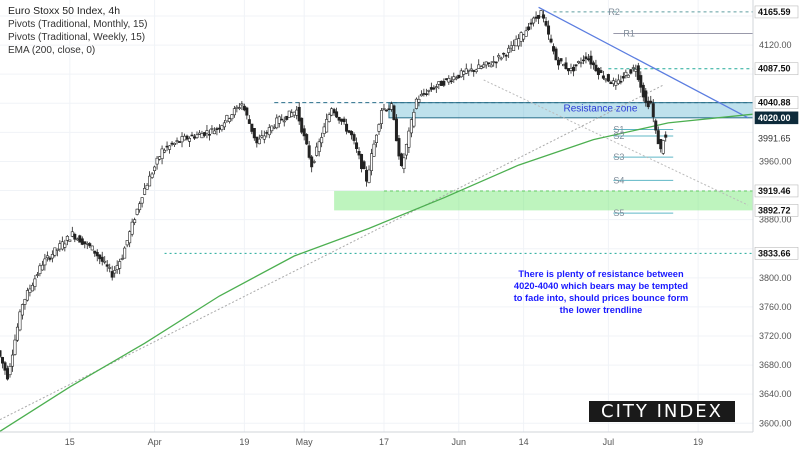 Image resolution: width=800 pixels, height=455 pixels. I want to click on channel-trendline, so click(616, 142).